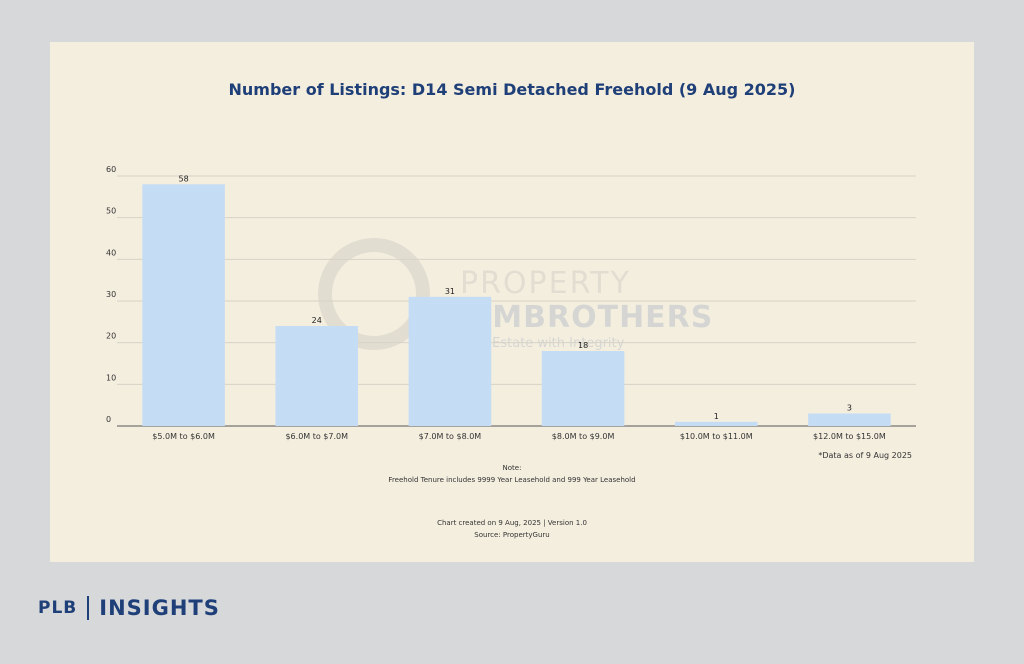 This screenshot has width=1024, height=664. What do you see at coordinates (450, 291) in the screenshot?
I see `data-label: 31` at bounding box center [450, 291].